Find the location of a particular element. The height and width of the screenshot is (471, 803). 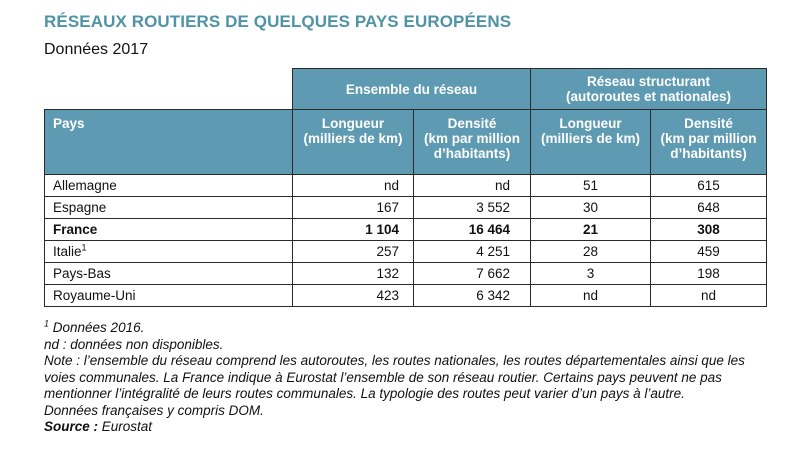

str-longueur-cell: 51 is located at coordinates (590, 185).